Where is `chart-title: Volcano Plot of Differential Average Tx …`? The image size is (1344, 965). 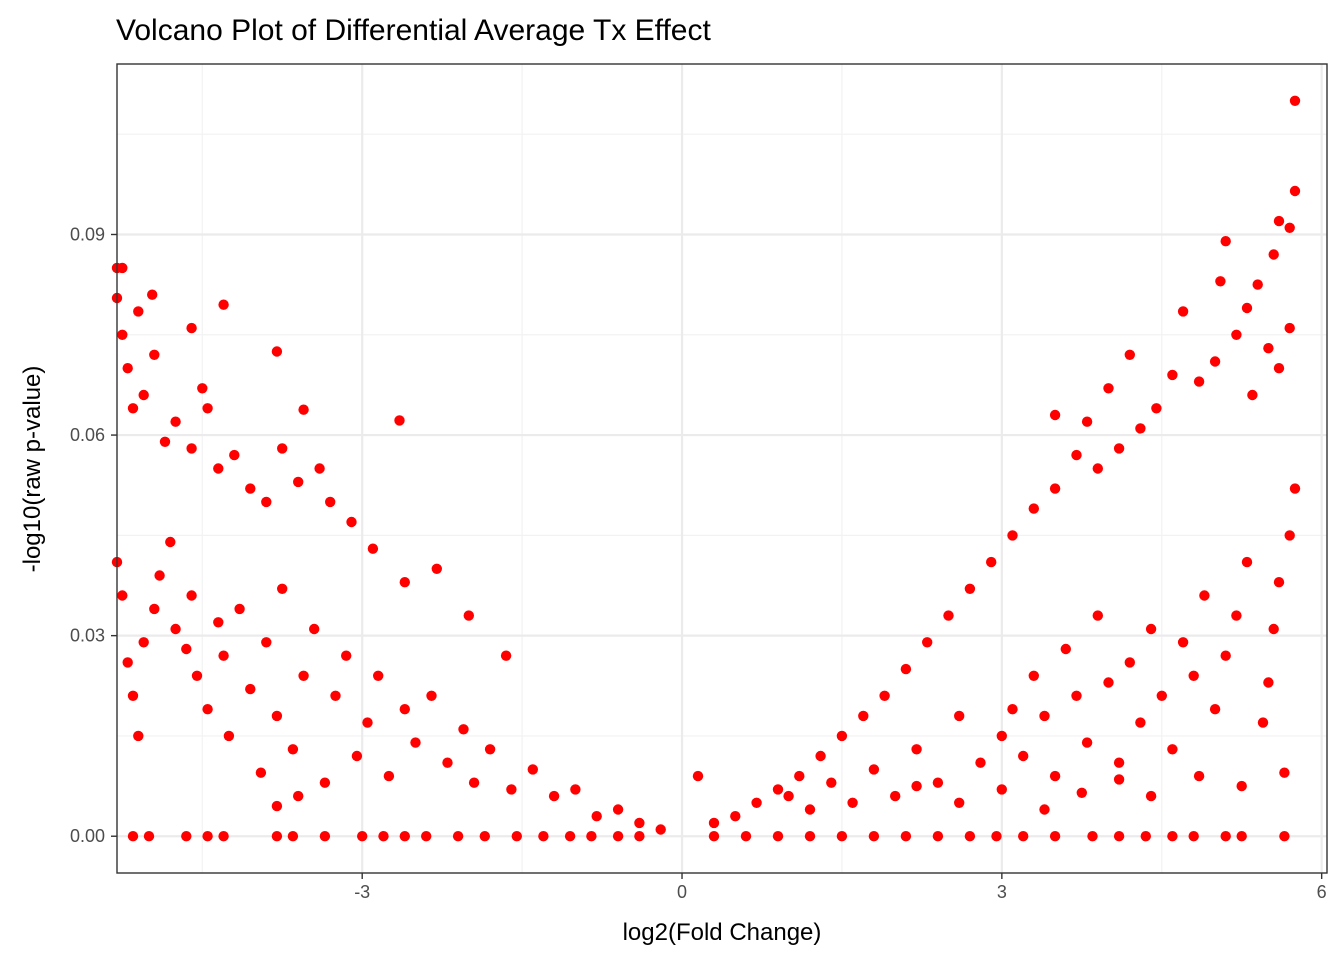 chart-title: Volcano Plot of Differential Average Tx … is located at coordinates (413, 30).